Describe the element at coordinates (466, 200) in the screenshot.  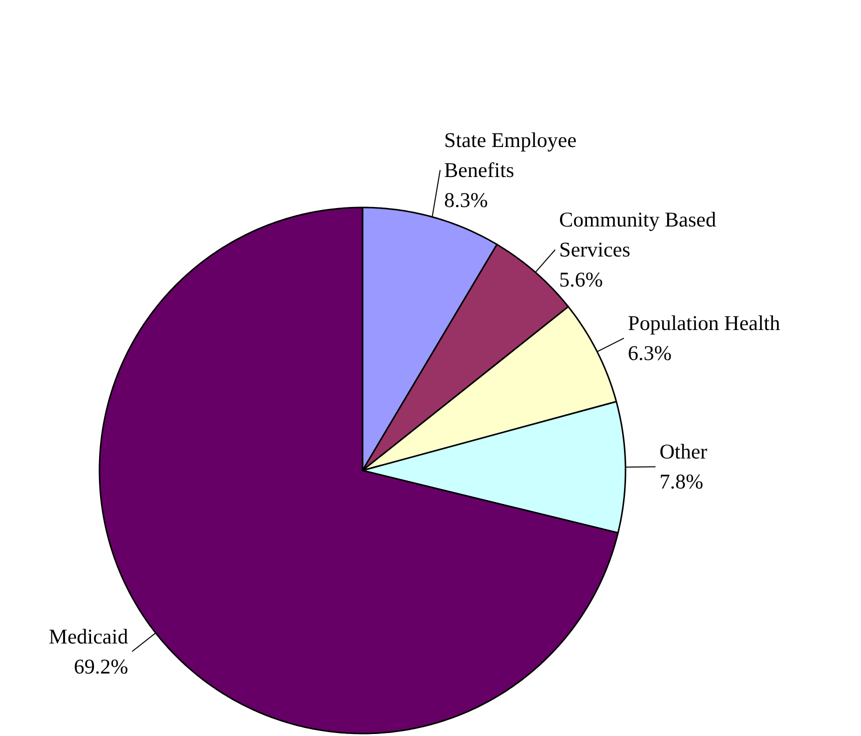
I see `data-label: 8.3%` at that location.